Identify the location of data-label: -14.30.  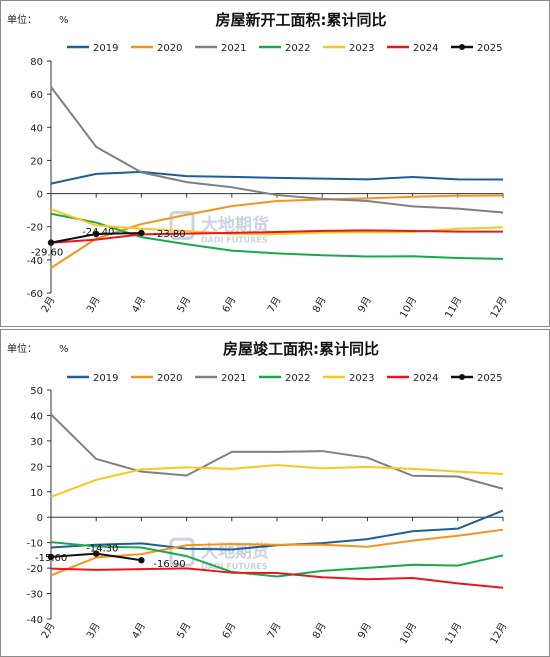
(102, 549).